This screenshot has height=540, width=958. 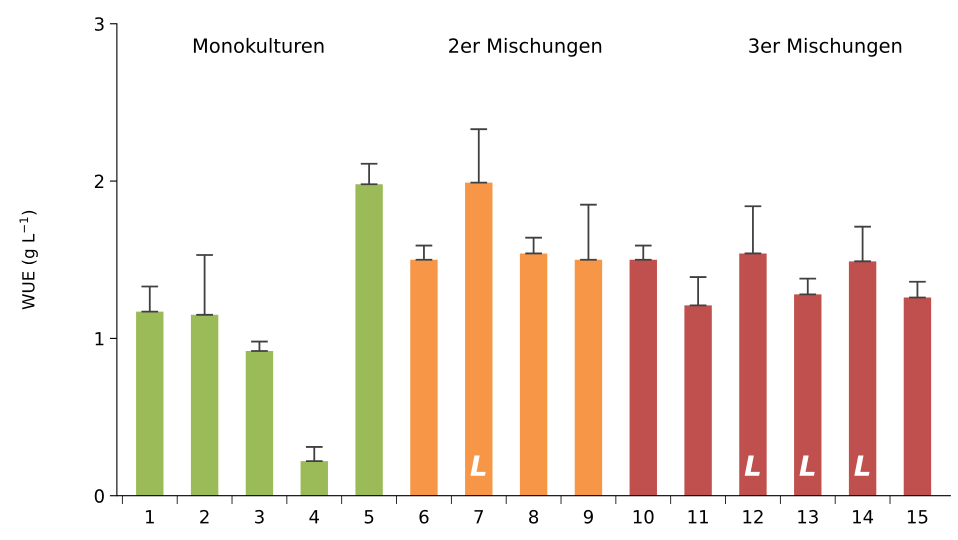 I want to click on annotation: 3er Mischungen, so click(x=825, y=47).